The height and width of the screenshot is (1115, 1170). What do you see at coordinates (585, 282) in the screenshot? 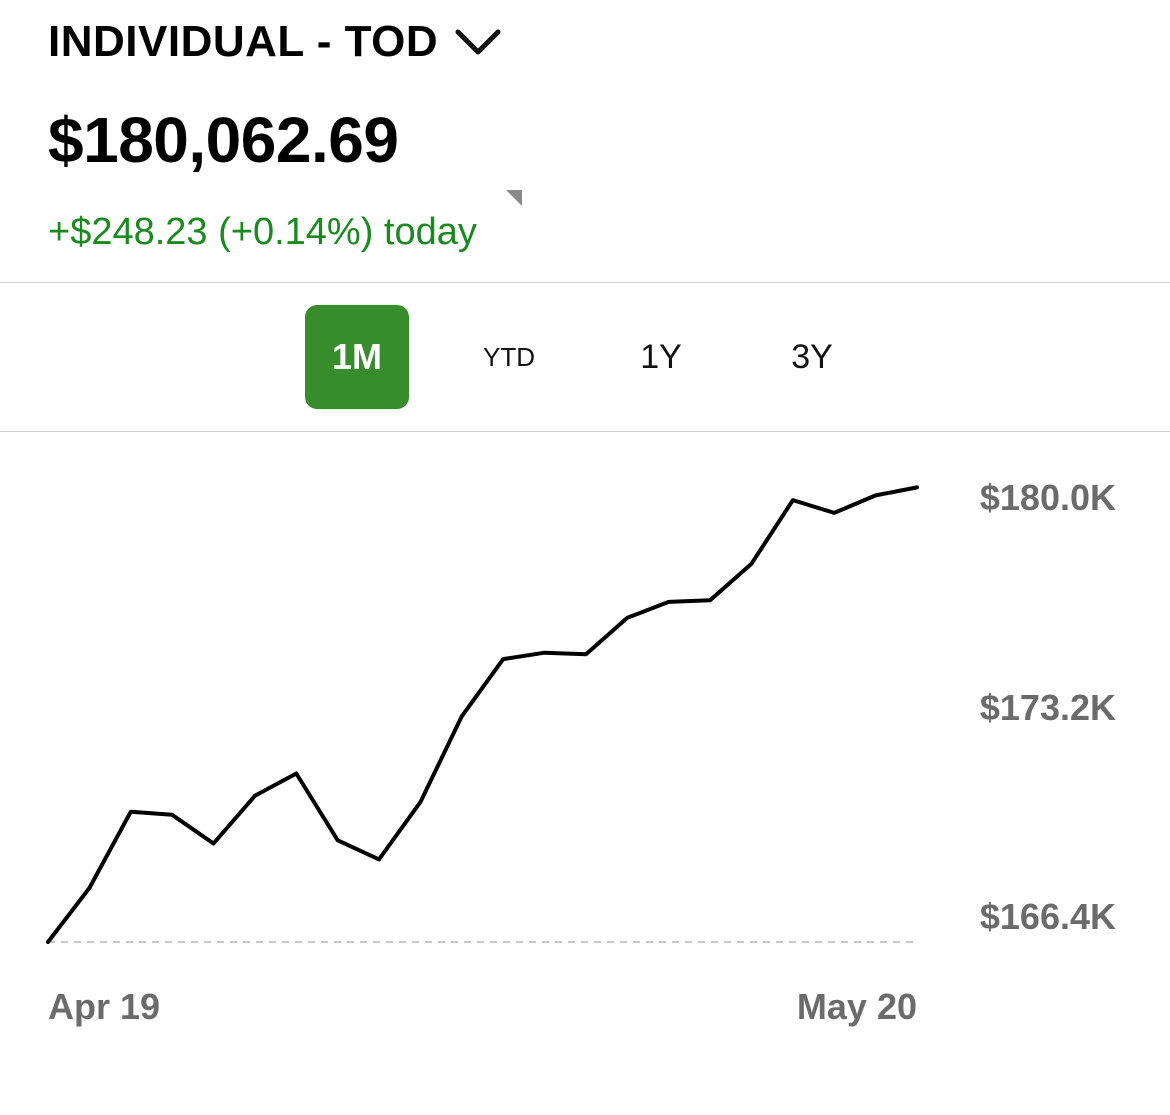
I see `header-divider` at bounding box center [585, 282].